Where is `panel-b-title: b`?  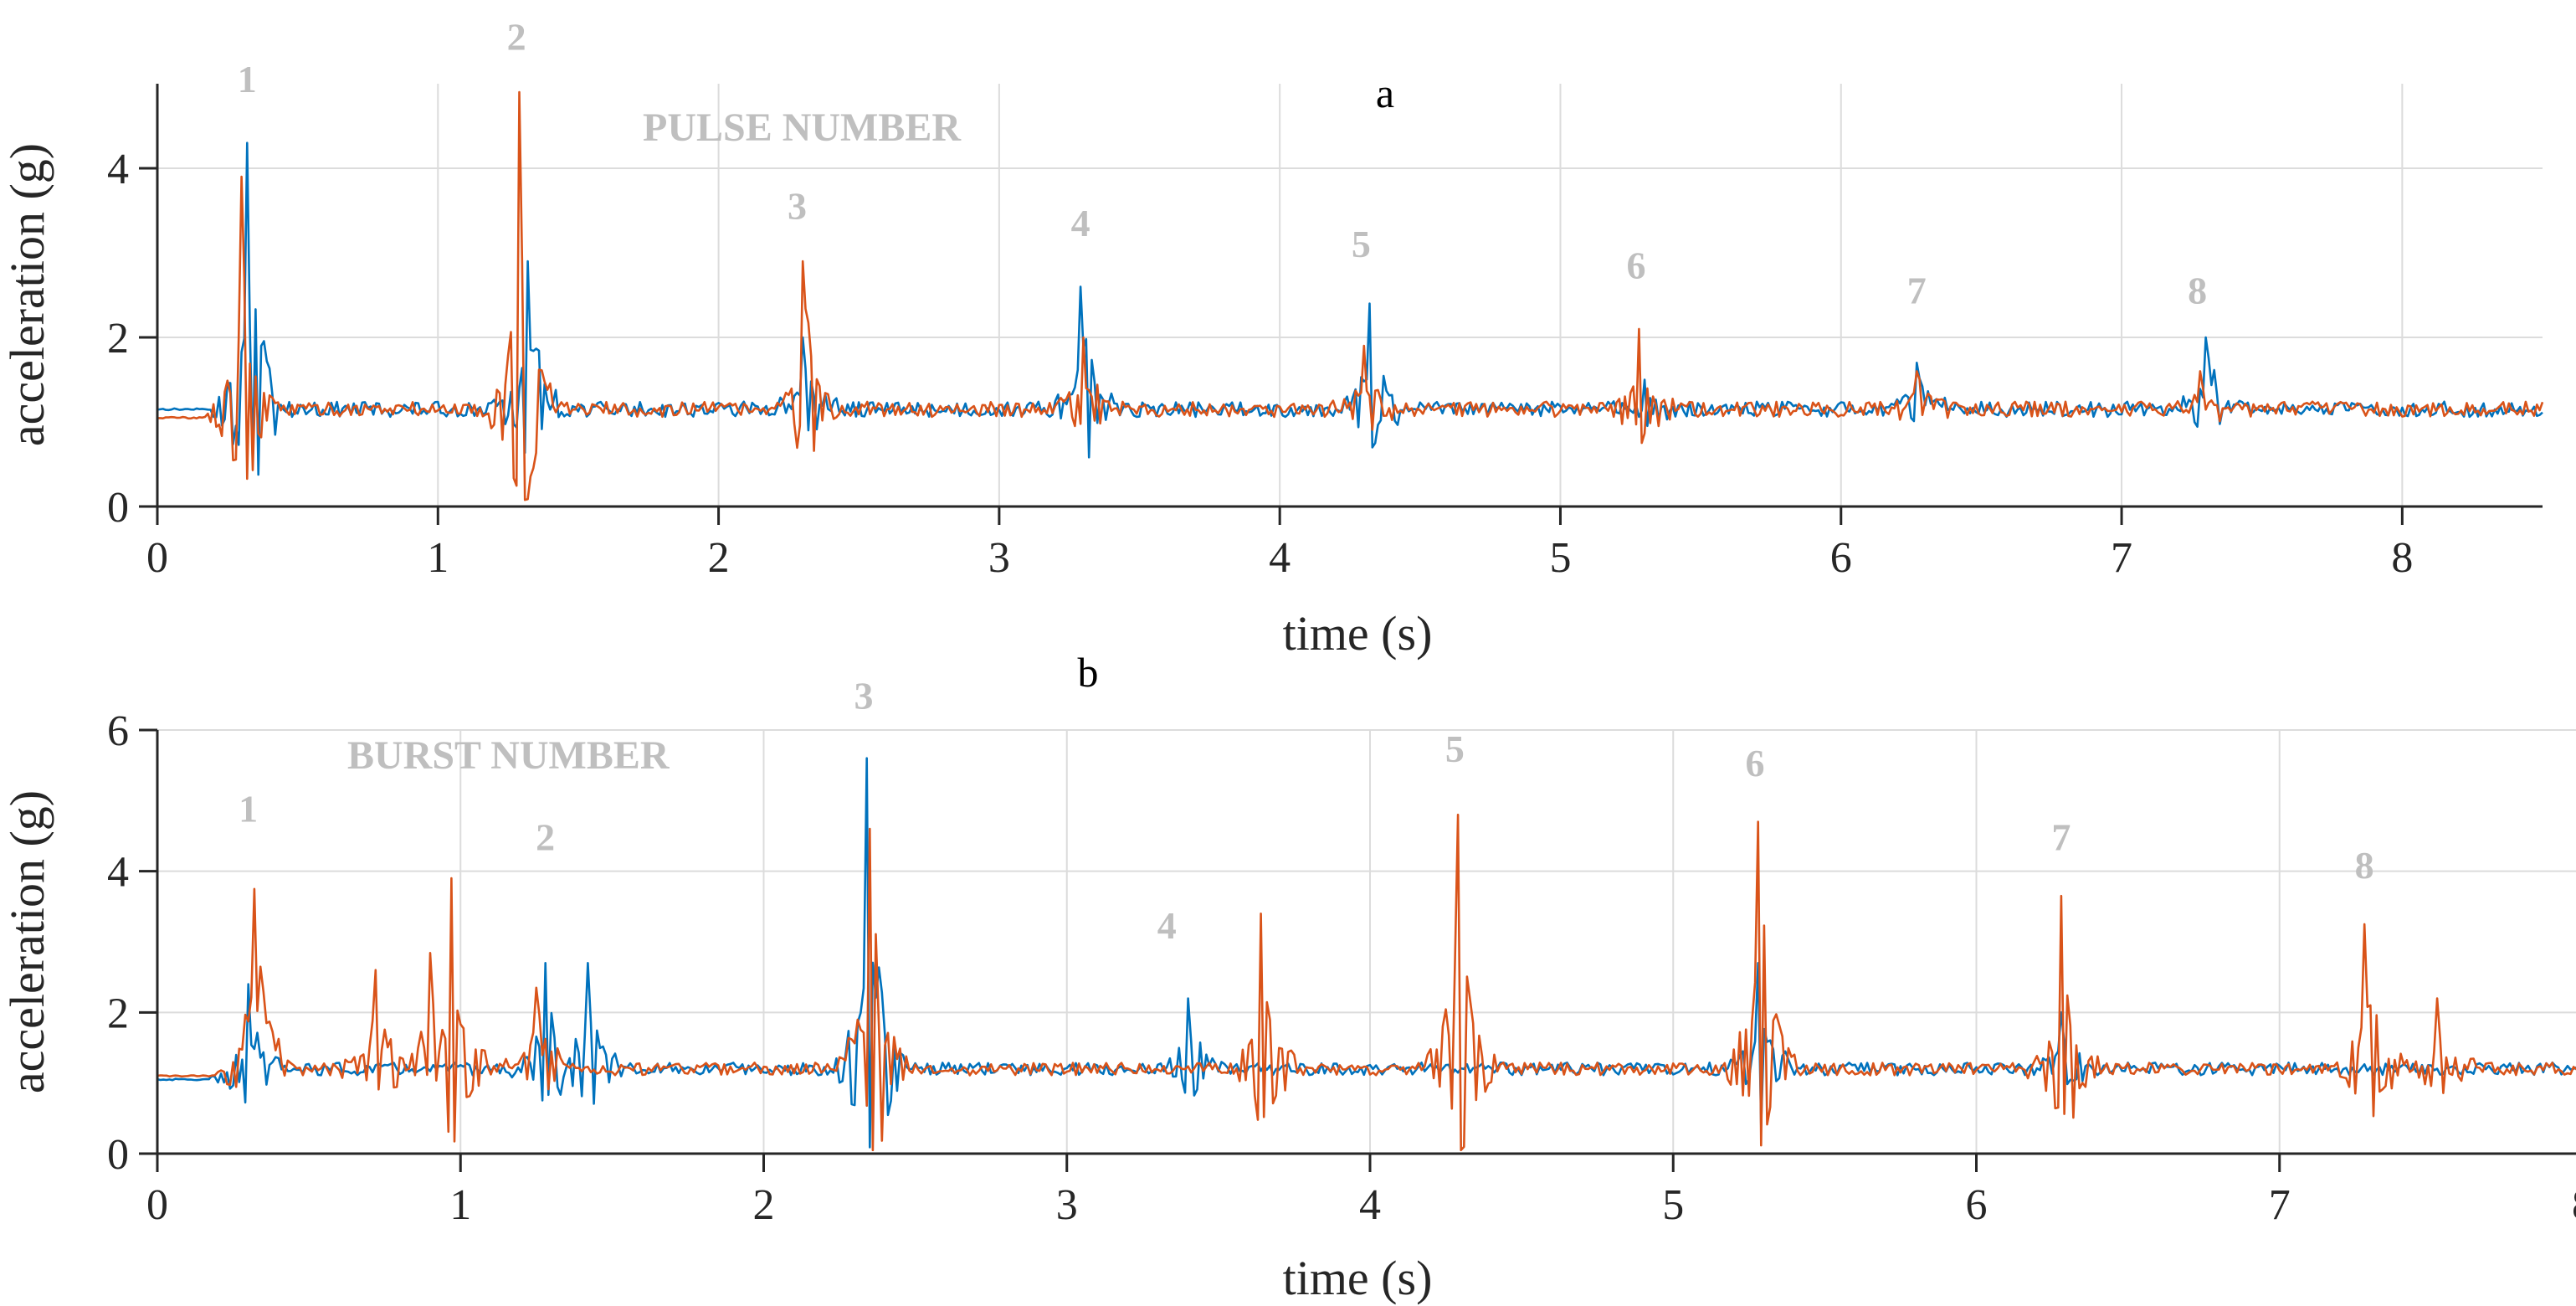
panel-b-title: b is located at coordinates (1088, 672).